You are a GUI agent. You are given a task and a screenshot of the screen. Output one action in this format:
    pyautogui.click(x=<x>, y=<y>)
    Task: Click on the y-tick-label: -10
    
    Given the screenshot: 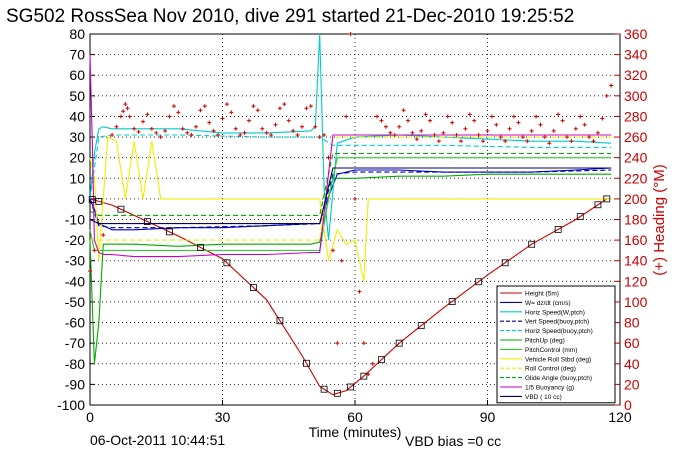 What is the action you would take?
    pyautogui.click(x=75, y=220)
    